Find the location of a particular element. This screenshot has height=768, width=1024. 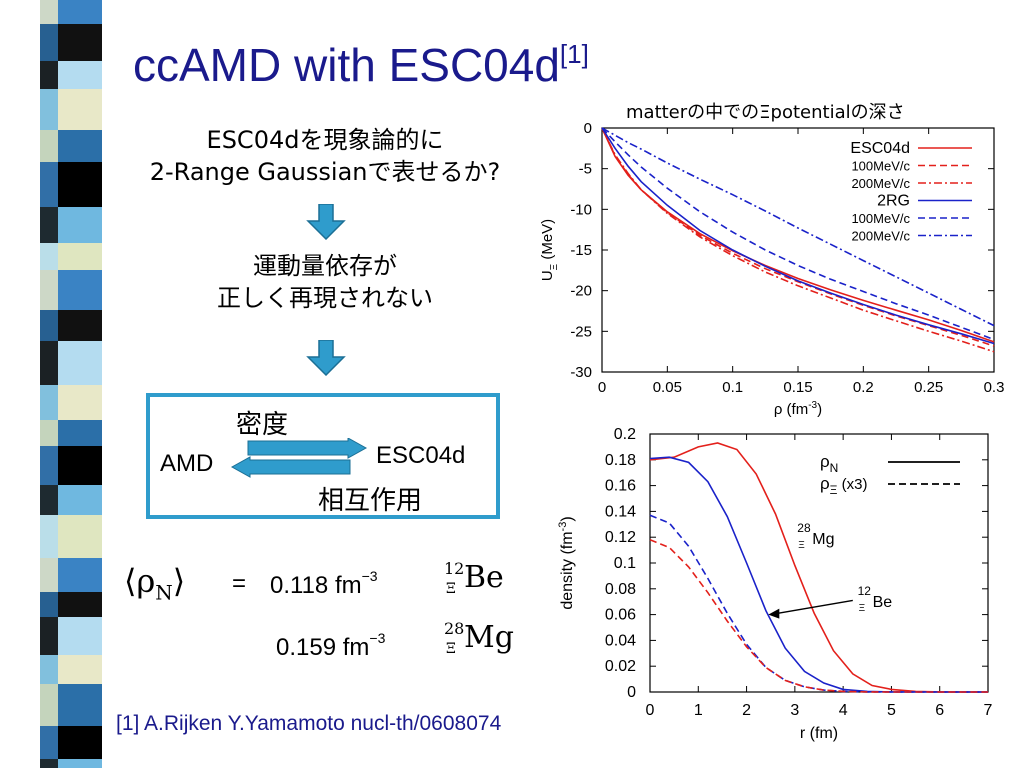

x-tick-label: 0.1 is located at coordinates (732, 387).